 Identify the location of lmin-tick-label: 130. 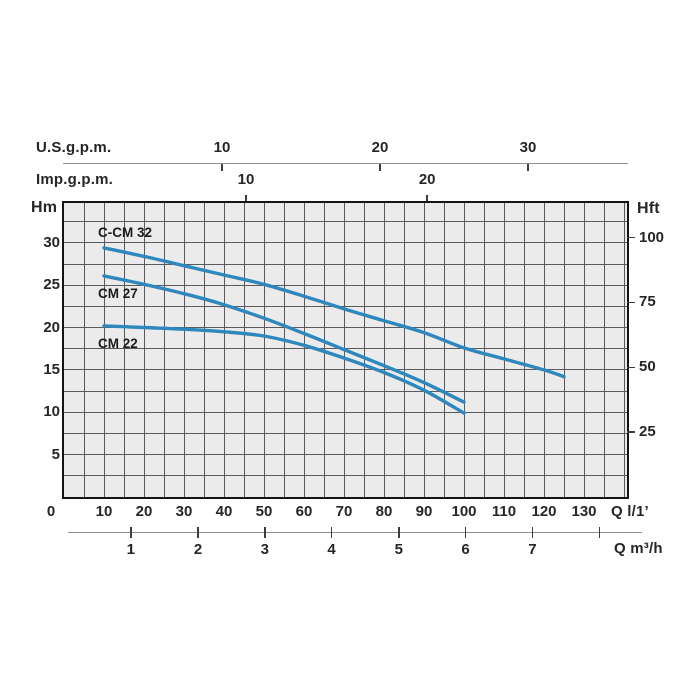
(584, 511).